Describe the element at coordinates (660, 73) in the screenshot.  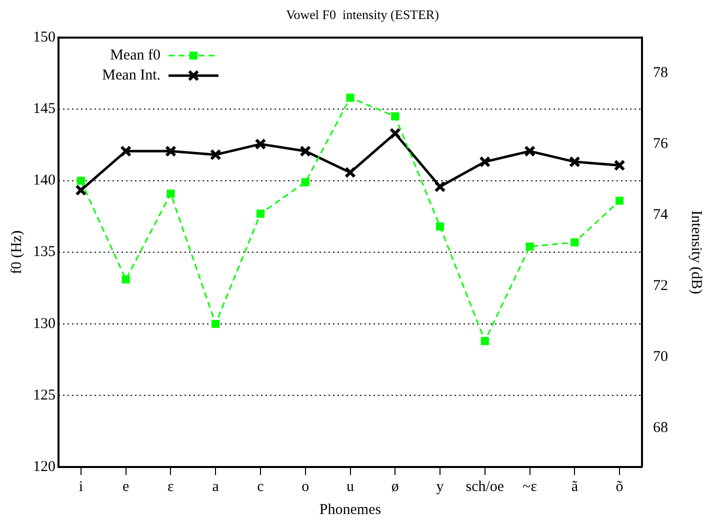
I see `y2-tick-label: 78` at that location.